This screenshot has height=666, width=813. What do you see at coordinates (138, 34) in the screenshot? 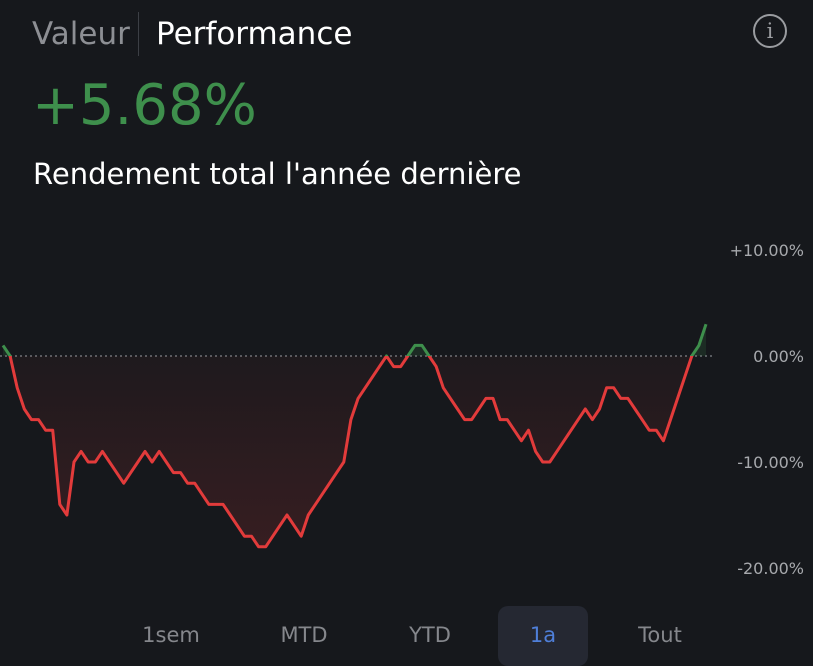
I see `tab-divider` at bounding box center [138, 34].